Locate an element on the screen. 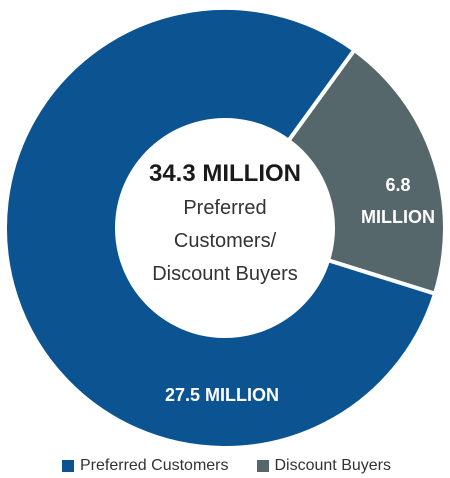 Image resolution: width=450 pixels, height=478 pixels. slice-label-preferred: 27.5 MILLION is located at coordinates (222, 395).